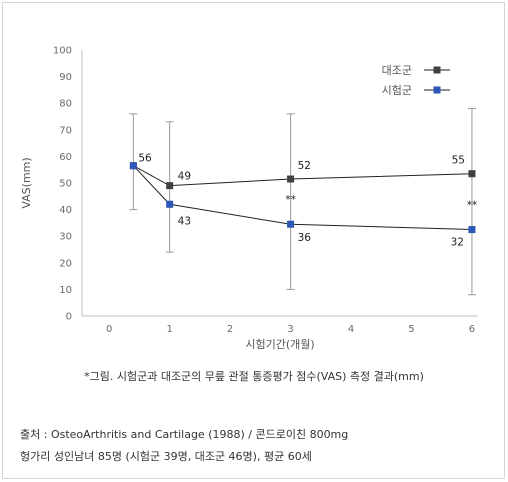  What do you see at coordinates (26, 182) in the screenshot?
I see `y-axis-title: VAS(mm)` at bounding box center [26, 182].